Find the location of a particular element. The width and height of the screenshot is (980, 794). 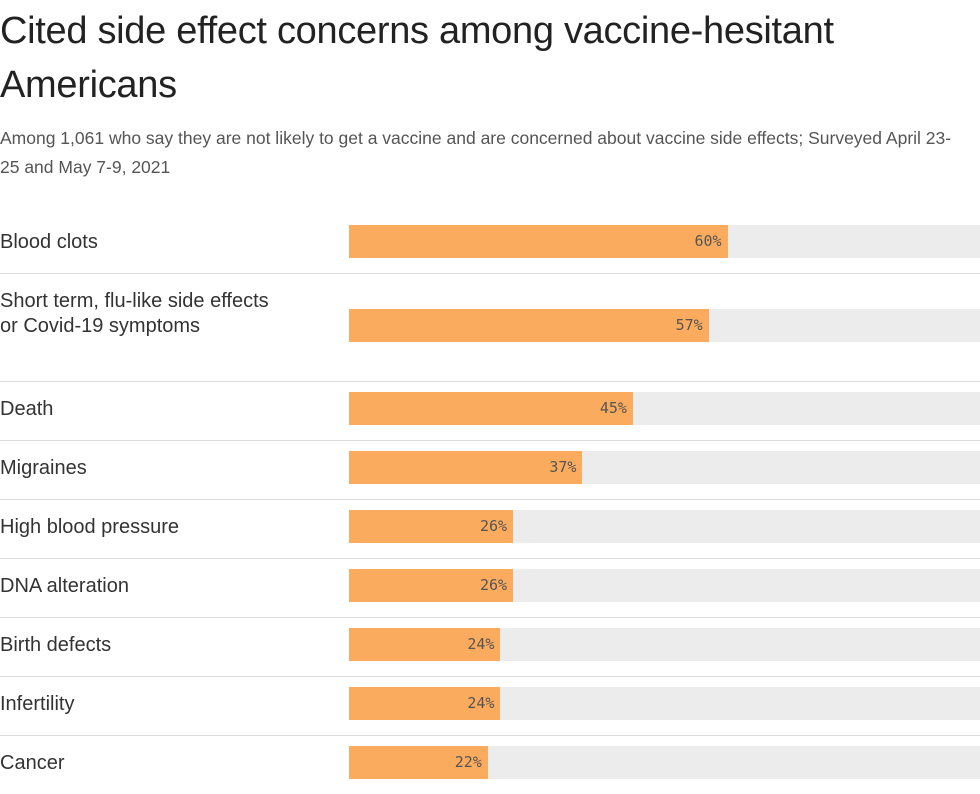

bar-track: 45% is located at coordinates (664, 408).